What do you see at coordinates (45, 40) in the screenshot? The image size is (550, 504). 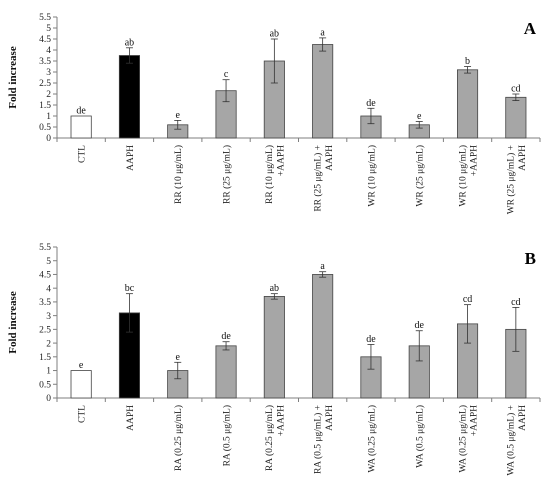 I see `panel-a-ytick-label: 4.5` at bounding box center [45, 40].